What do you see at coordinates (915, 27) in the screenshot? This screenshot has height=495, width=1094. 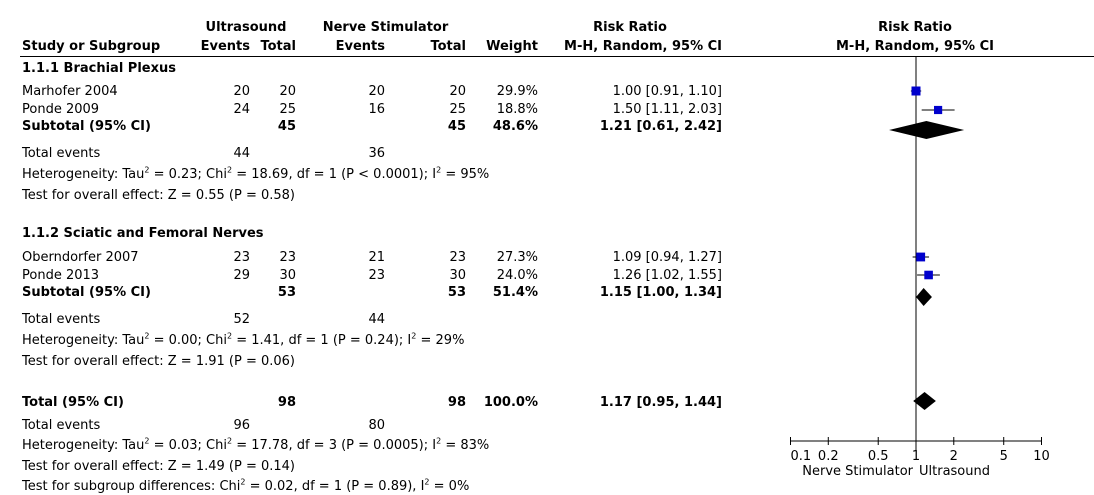 I see `plot-title: Risk Ratio` at bounding box center [915, 27].